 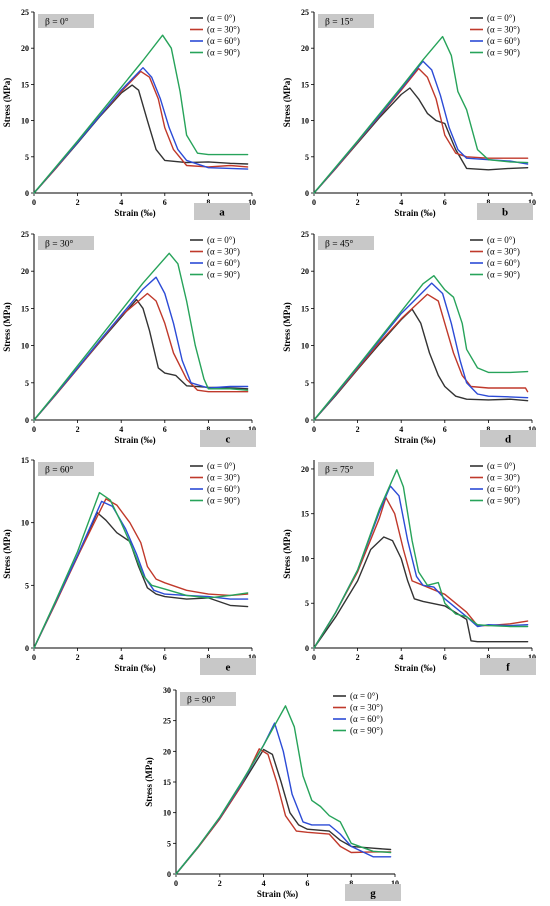 I want to click on beta-label: β = 0°, so click(x=57, y=22).